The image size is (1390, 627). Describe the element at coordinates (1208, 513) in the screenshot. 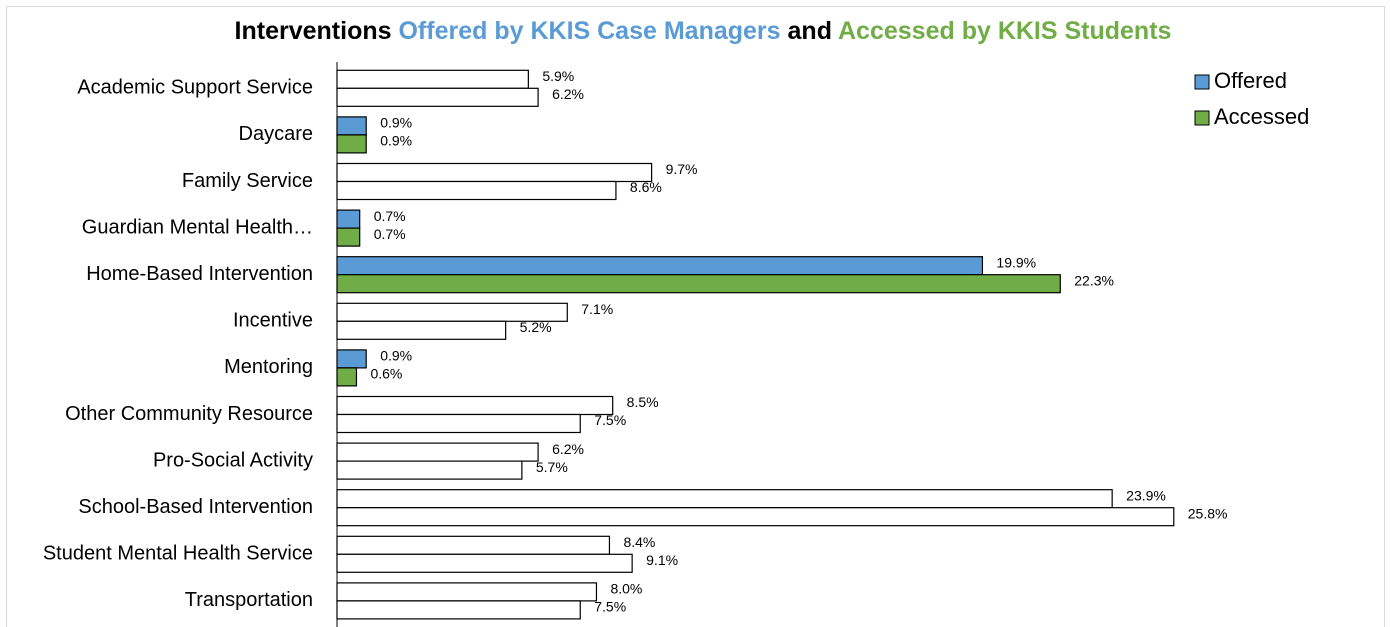

I see `data-label: 25.8%` at that location.